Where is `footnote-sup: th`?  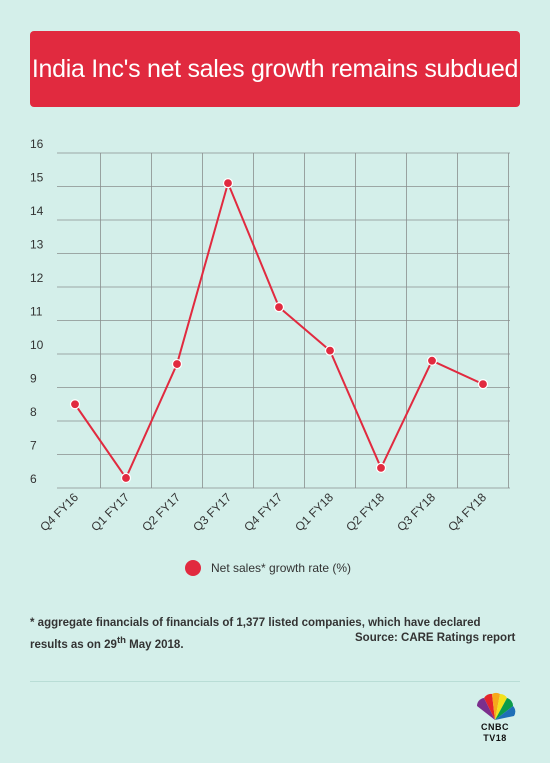
footnote-sup: th is located at coordinates (121, 640).